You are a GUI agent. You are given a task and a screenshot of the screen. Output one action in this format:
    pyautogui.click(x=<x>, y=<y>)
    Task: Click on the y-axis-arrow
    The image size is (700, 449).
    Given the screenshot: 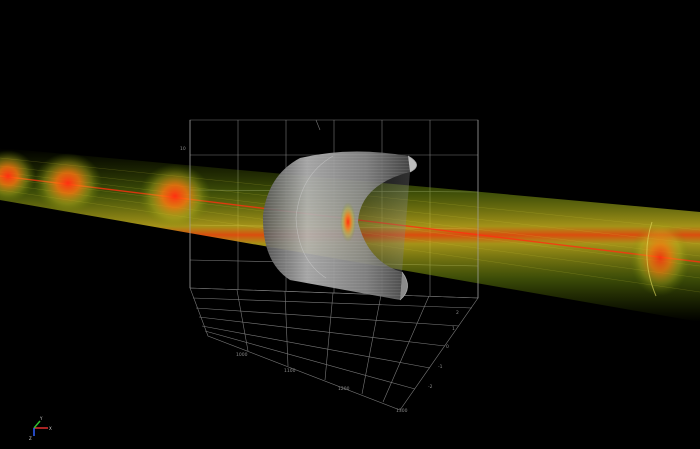 What is the action you would take?
    pyautogui.click(x=37, y=424)
    